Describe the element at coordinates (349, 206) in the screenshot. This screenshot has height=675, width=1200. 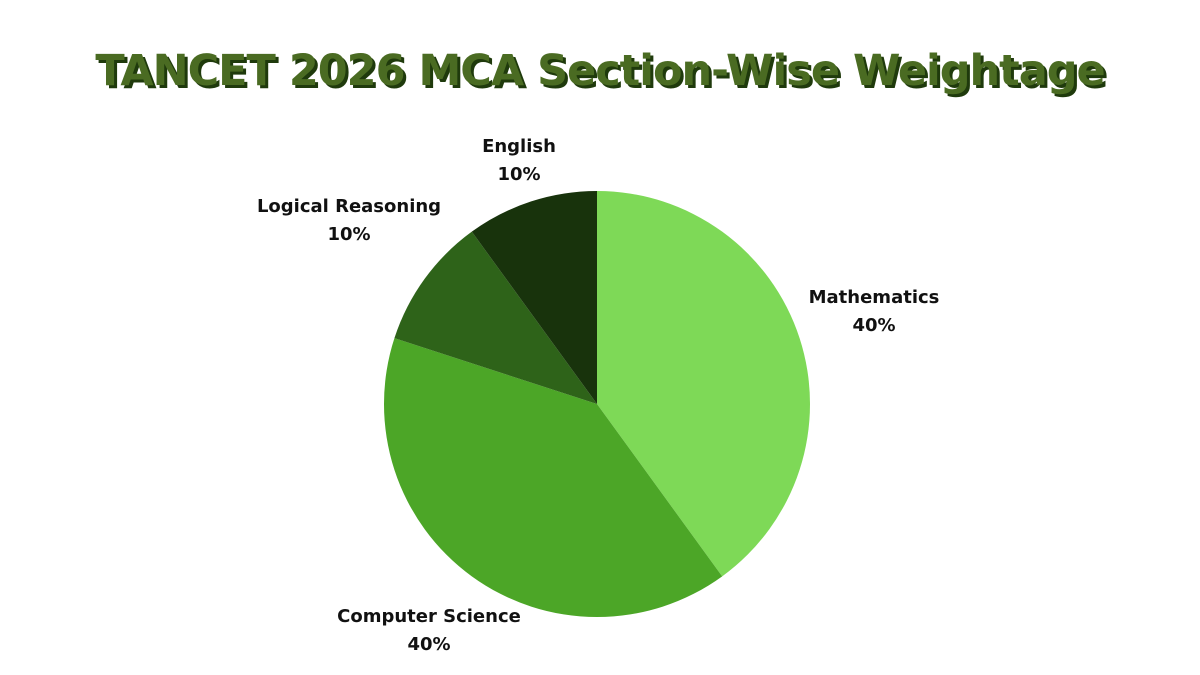
I see `slice-label-logical-reasoning: Logical Reasoning` at that location.